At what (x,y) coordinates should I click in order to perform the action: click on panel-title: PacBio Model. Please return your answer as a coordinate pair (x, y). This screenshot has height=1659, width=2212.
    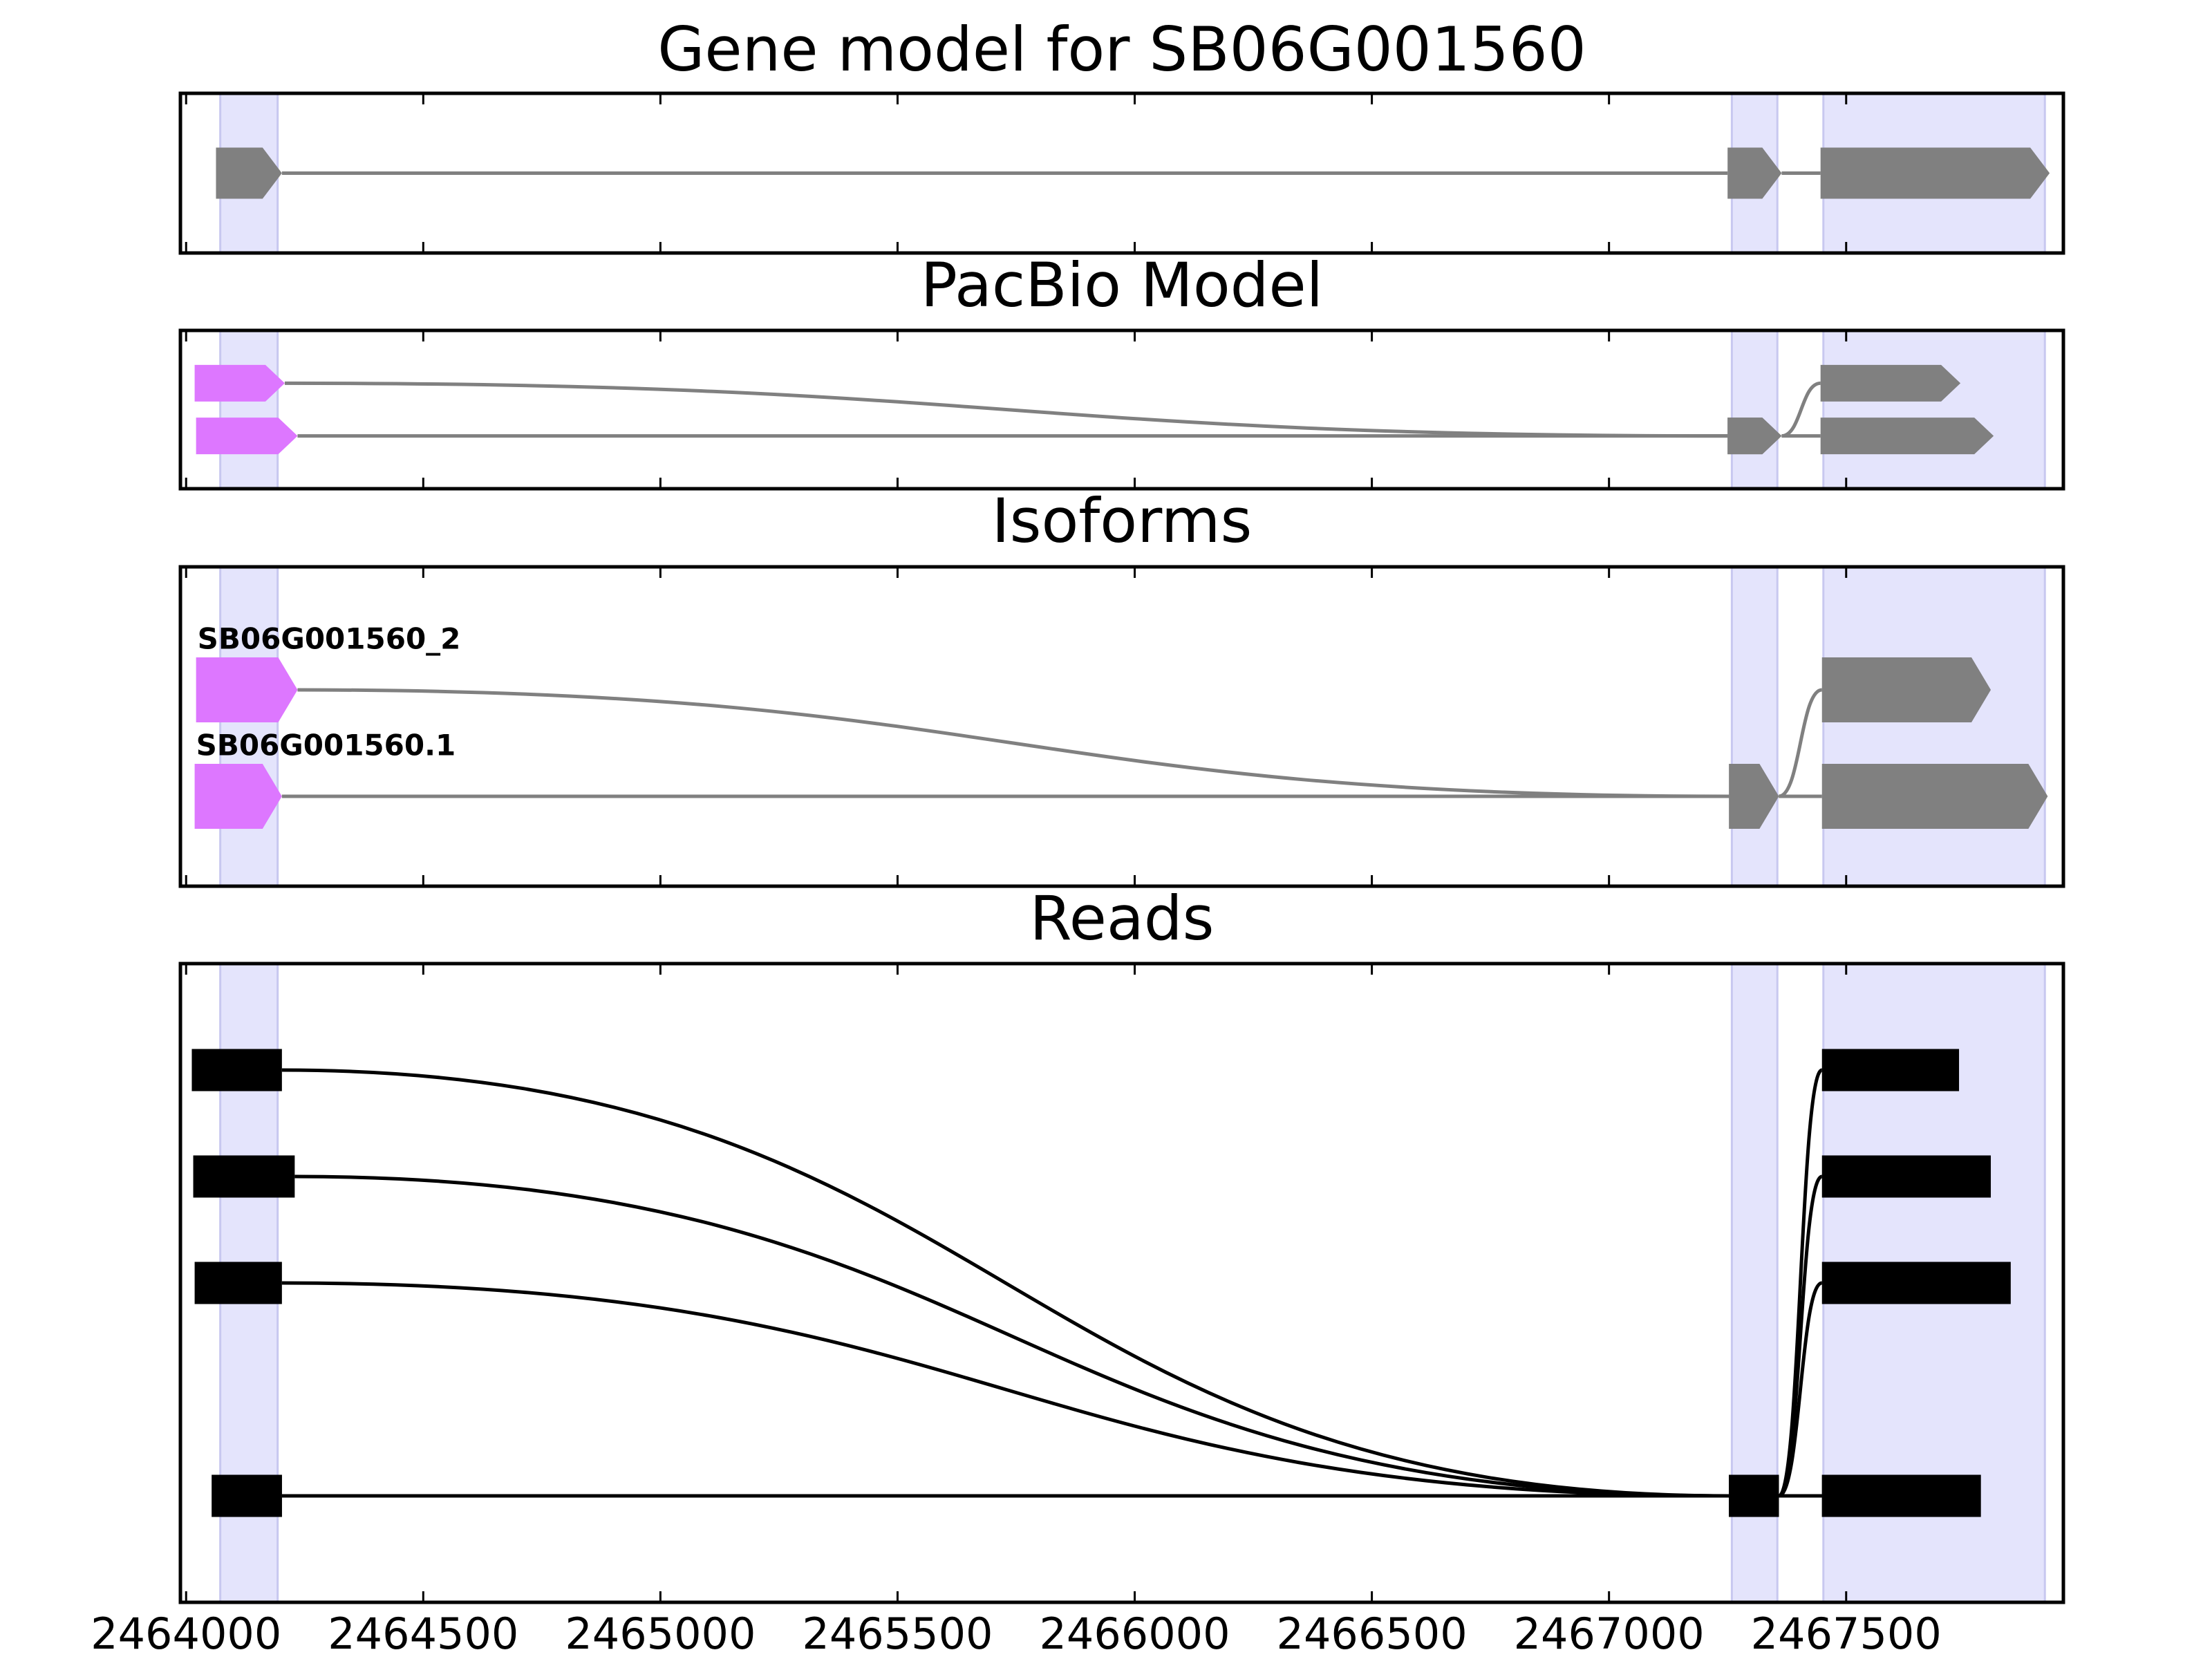
    Looking at the image, I should click on (1122, 285).